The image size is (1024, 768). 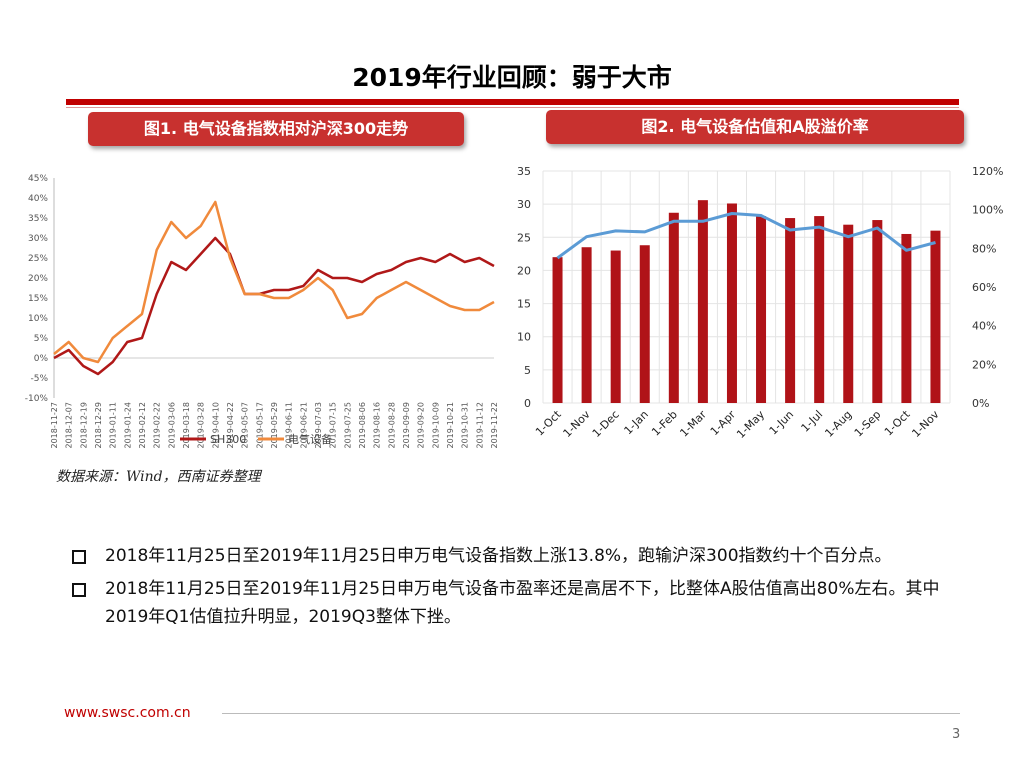 What do you see at coordinates (113, 425) in the screenshot?
I see `x-tick-label: 2019-01-11` at bounding box center [113, 425].